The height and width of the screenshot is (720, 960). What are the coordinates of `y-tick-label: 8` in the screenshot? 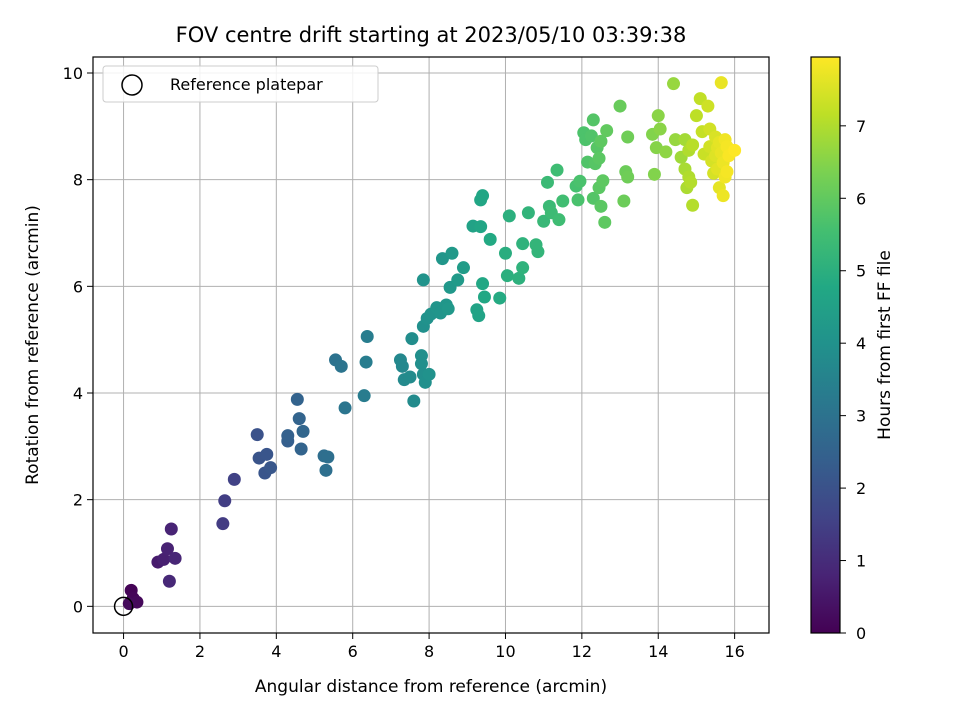 It's located at (78, 180).